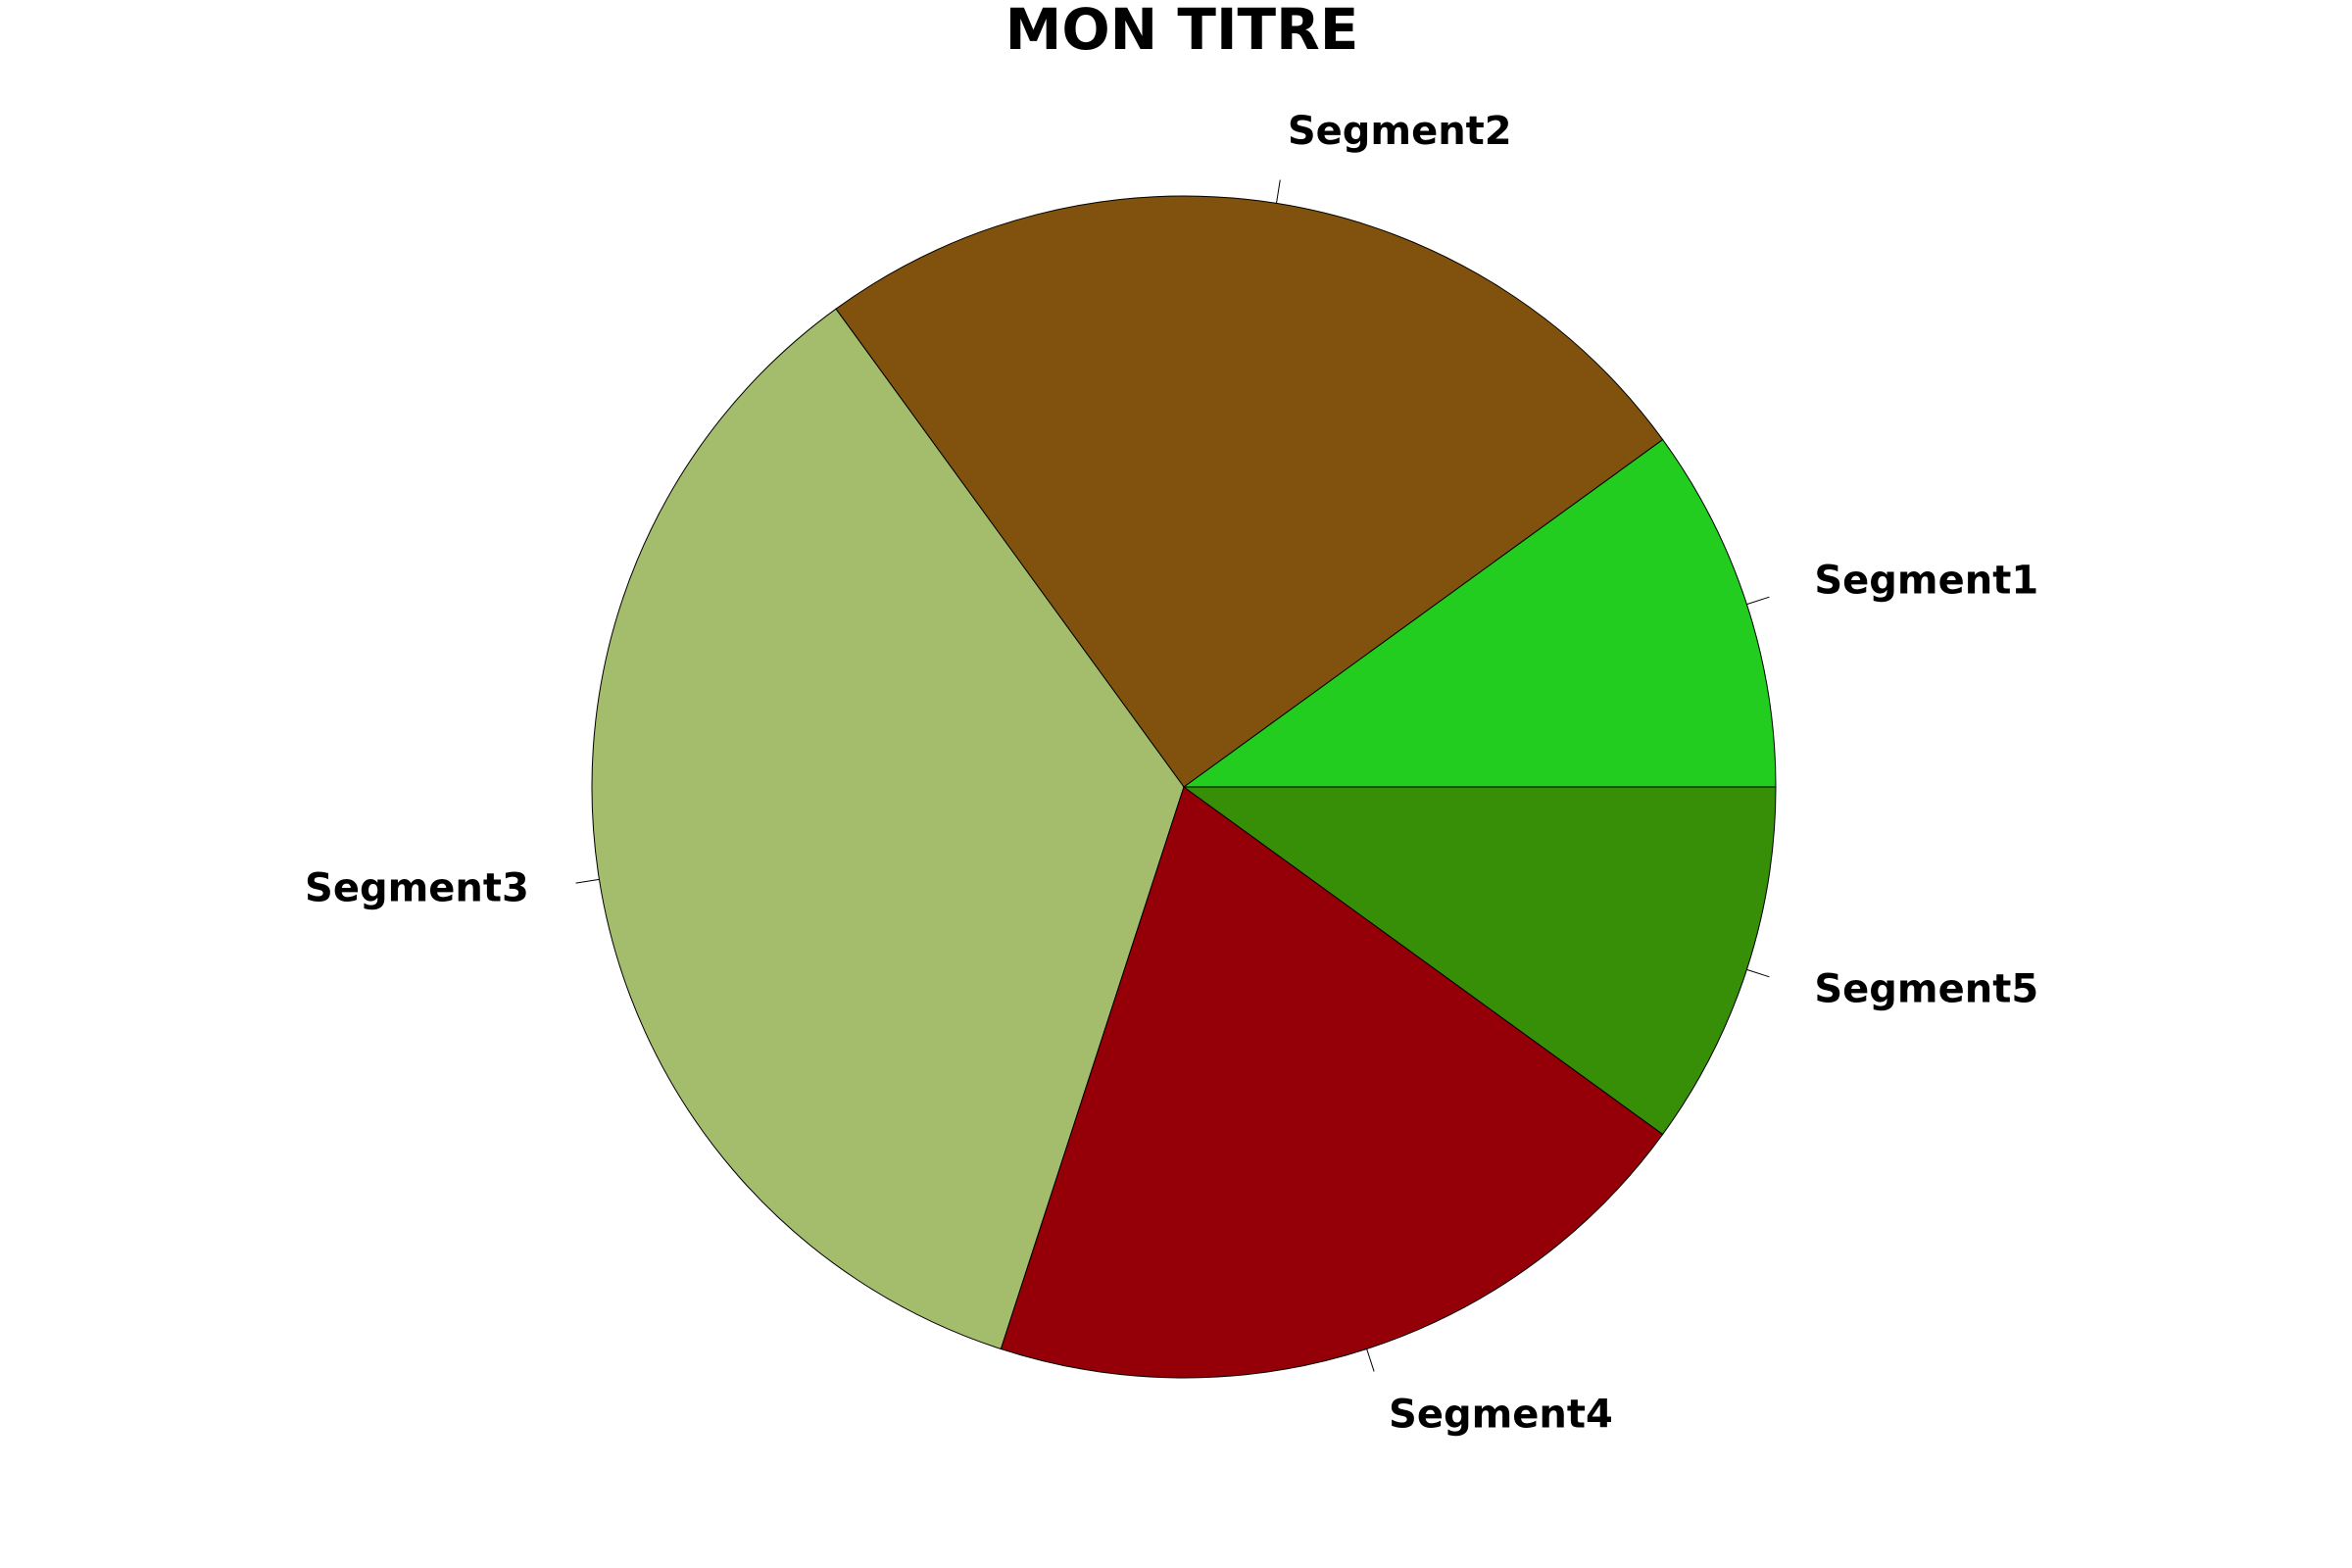  What do you see at coordinates (1501, 1415) in the screenshot?
I see `pie-label-segment4: Segment4` at bounding box center [1501, 1415].